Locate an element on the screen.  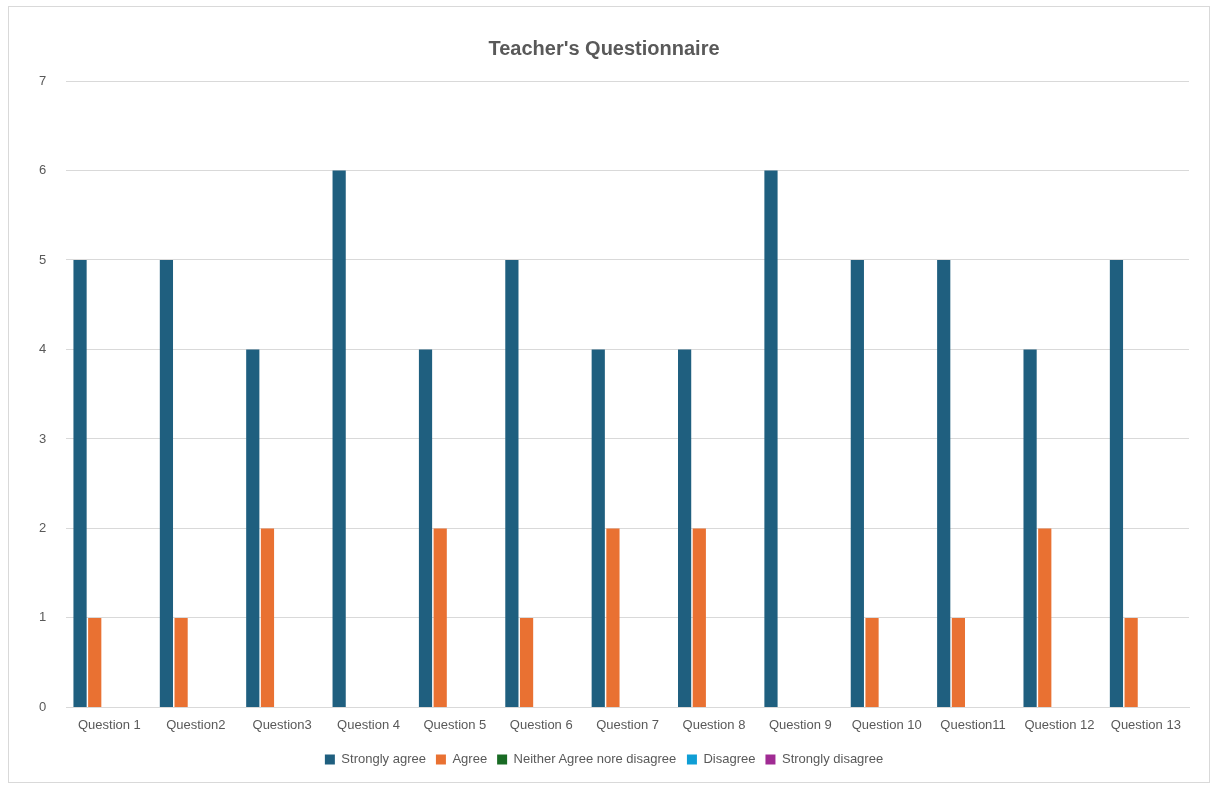
x-tick-label: Question2 is located at coordinates (196, 724).